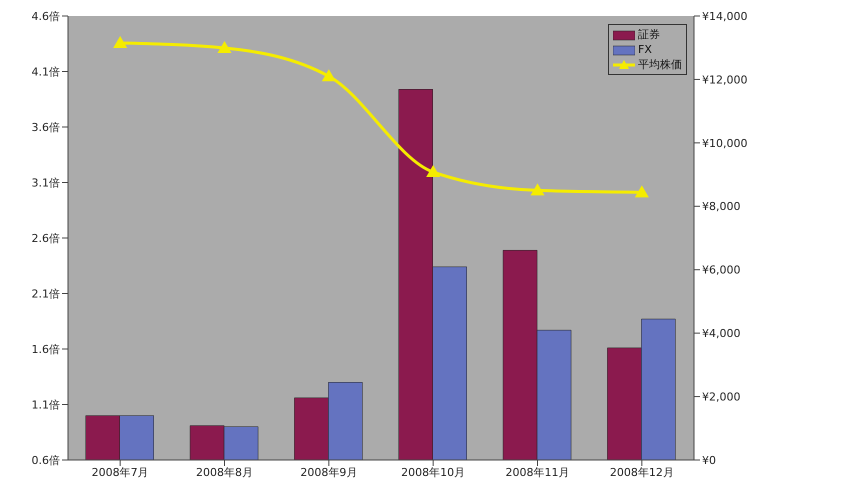 Image resolution: width=863 pixels, height=497 pixels. What do you see at coordinates (709, 460) in the screenshot?
I see `y2-tick-label: ¥0` at bounding box center [709, 460].